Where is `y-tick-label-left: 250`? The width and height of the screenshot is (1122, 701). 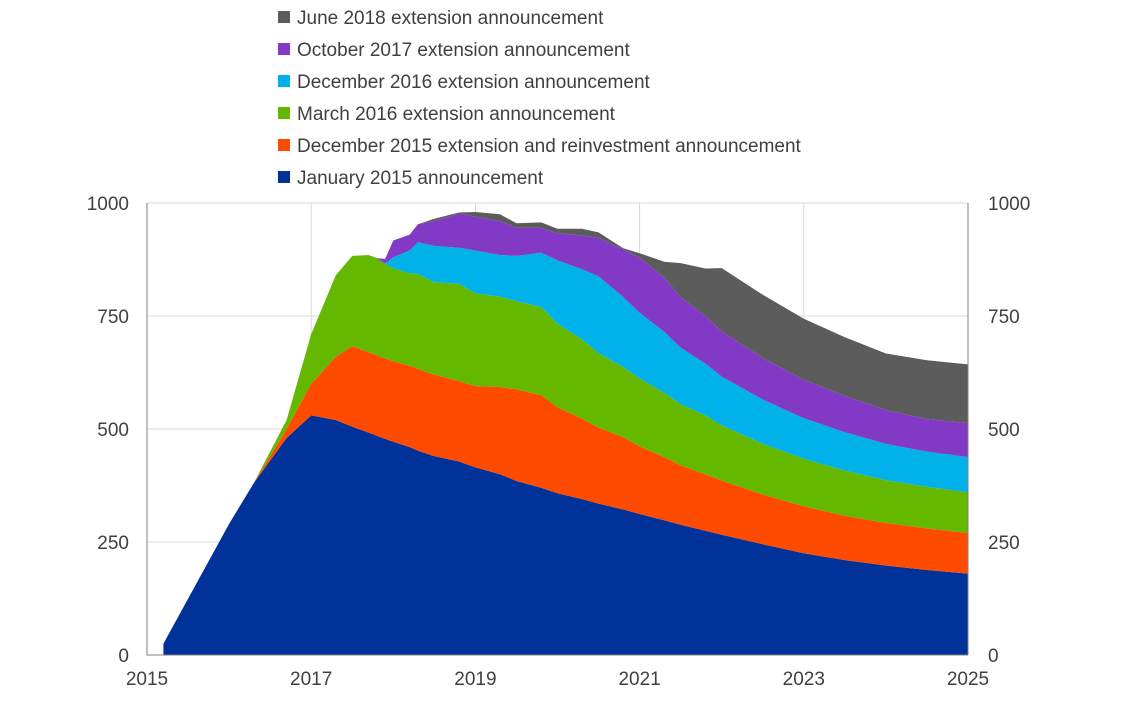
y-tick-label-left: 250 is located at coordinates (113, 543).